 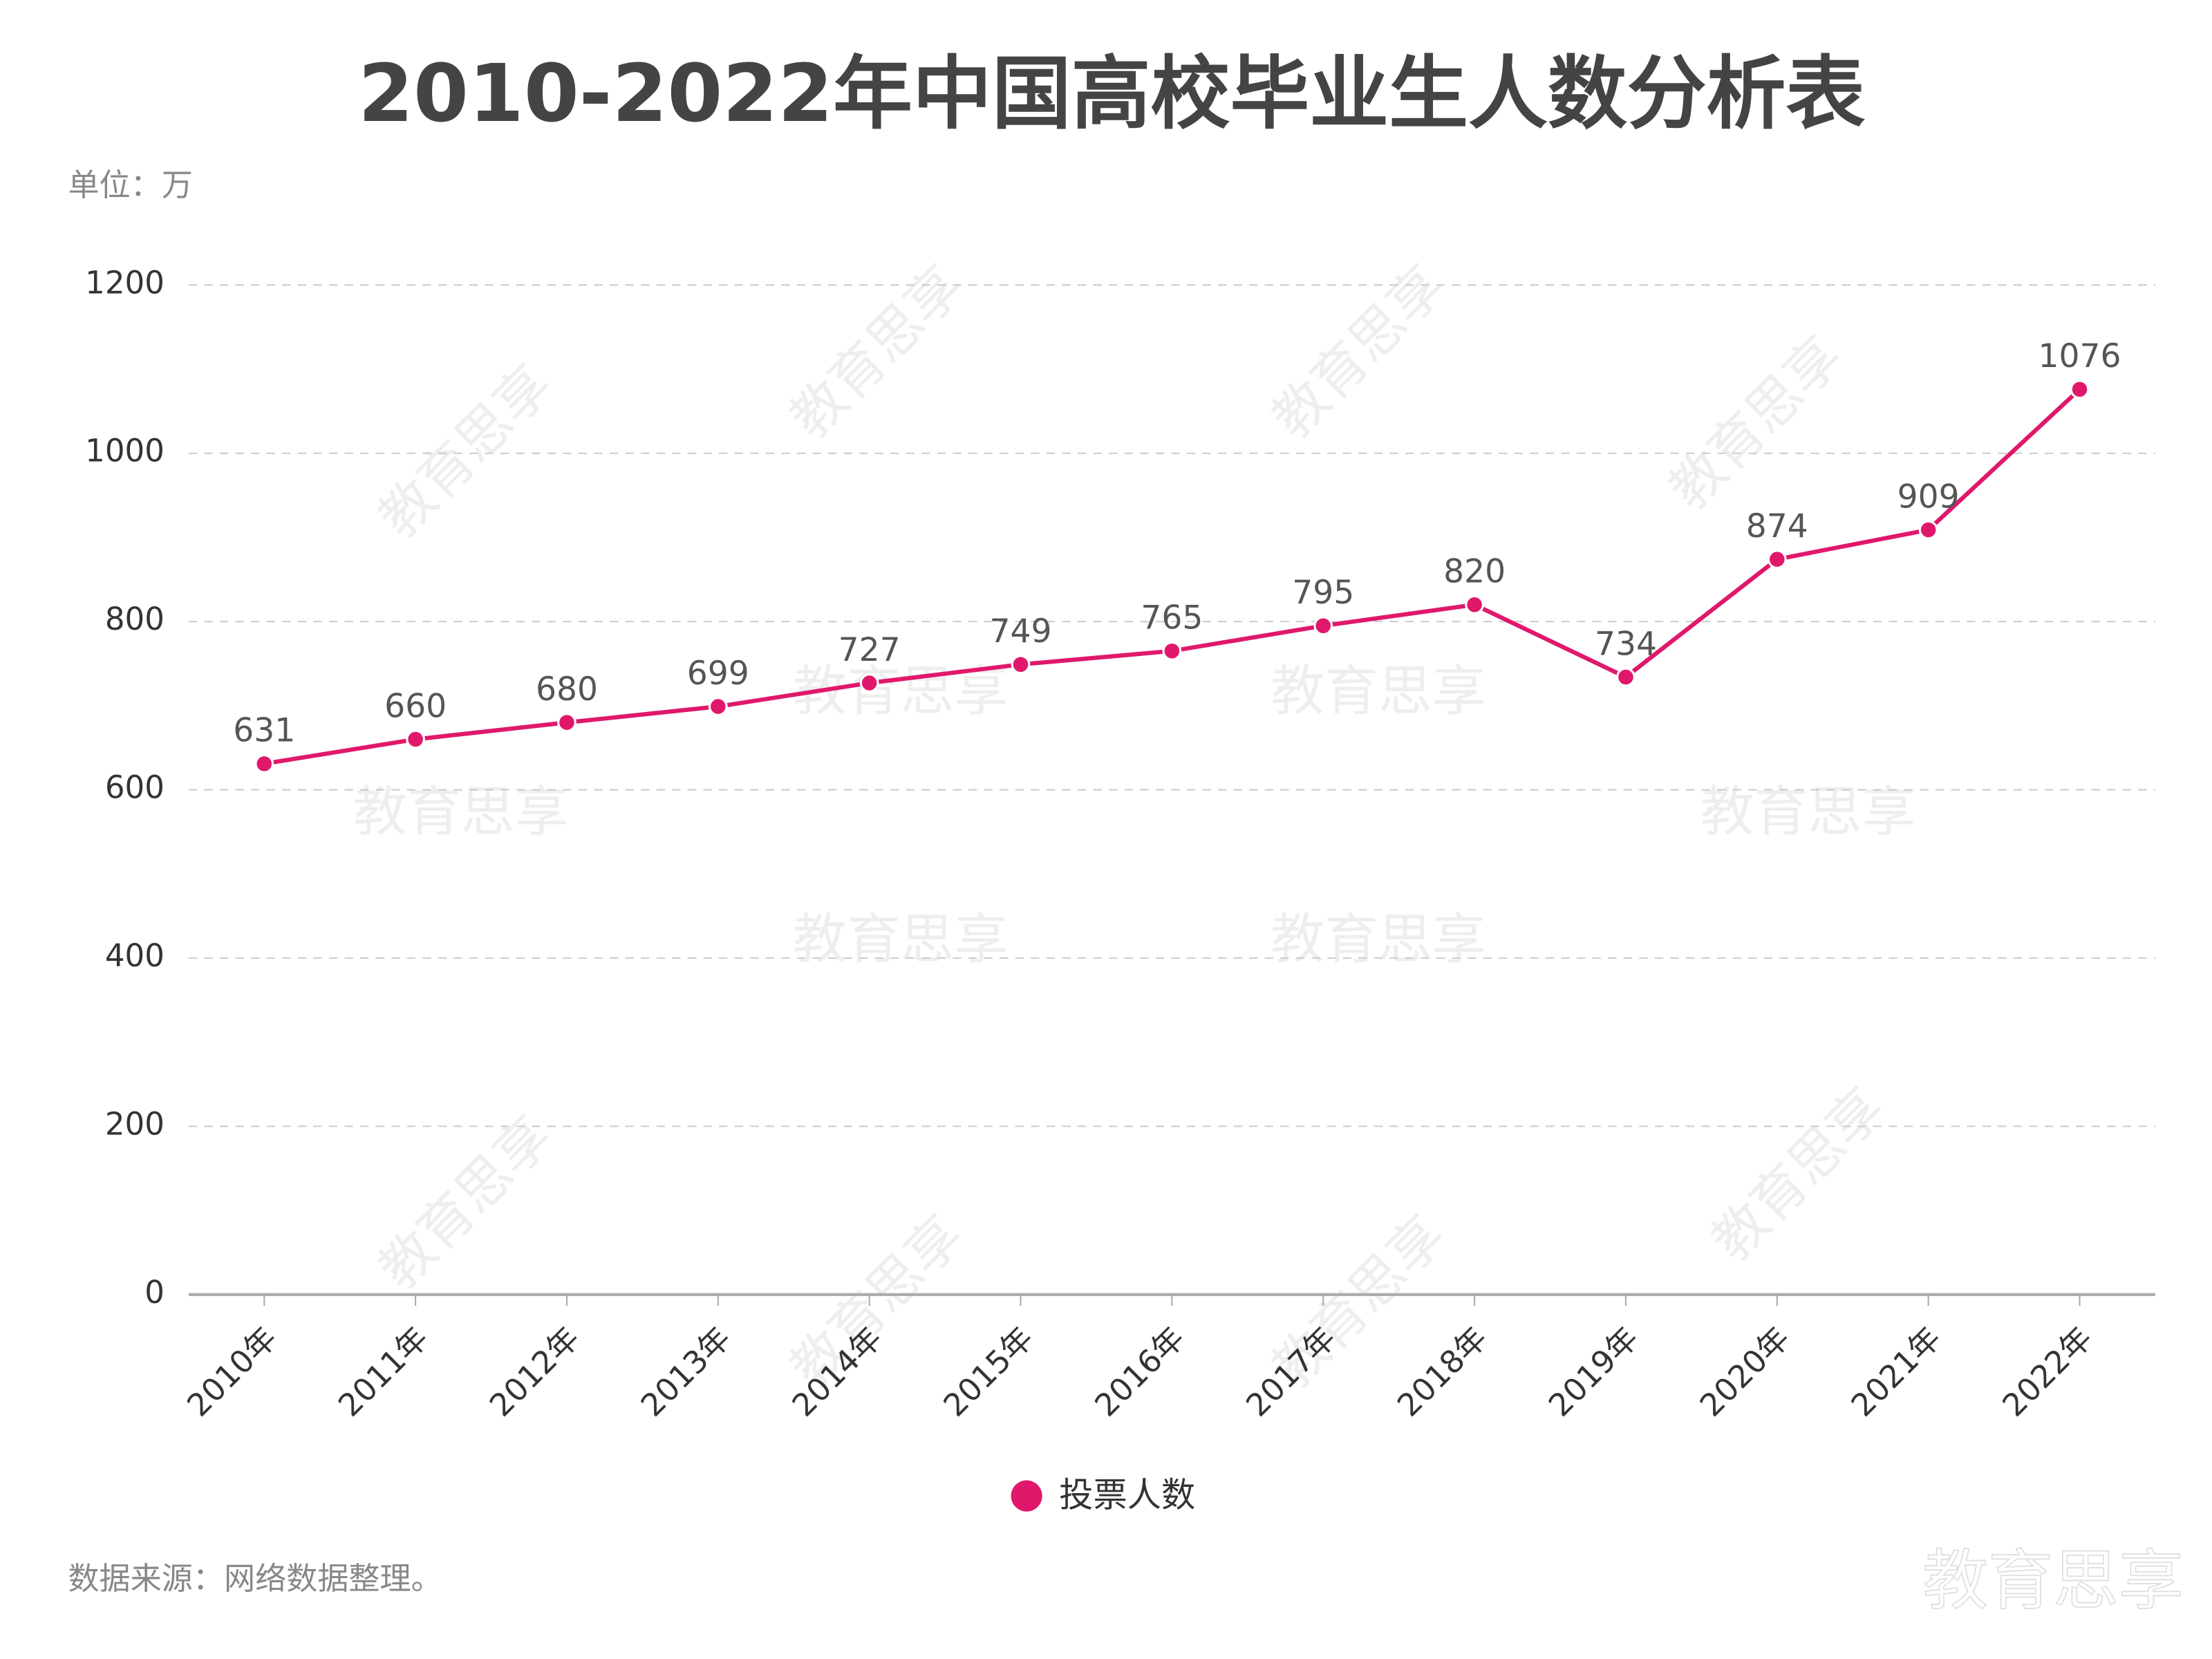 I want to click on x-tick-label: 2021年, so click(x=1896, y=1372).